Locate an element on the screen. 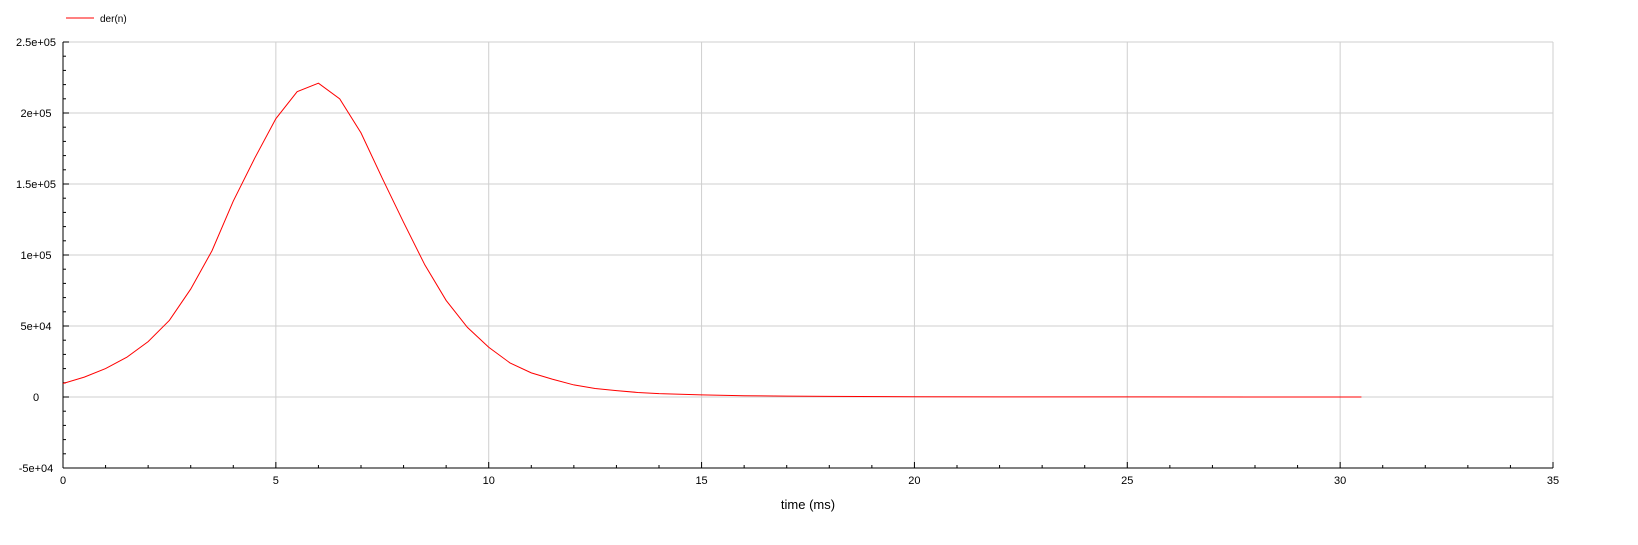 This screenshot has width=1638, height=545. y-tick-label: 1e+05 is located at coordinates (36, 256).